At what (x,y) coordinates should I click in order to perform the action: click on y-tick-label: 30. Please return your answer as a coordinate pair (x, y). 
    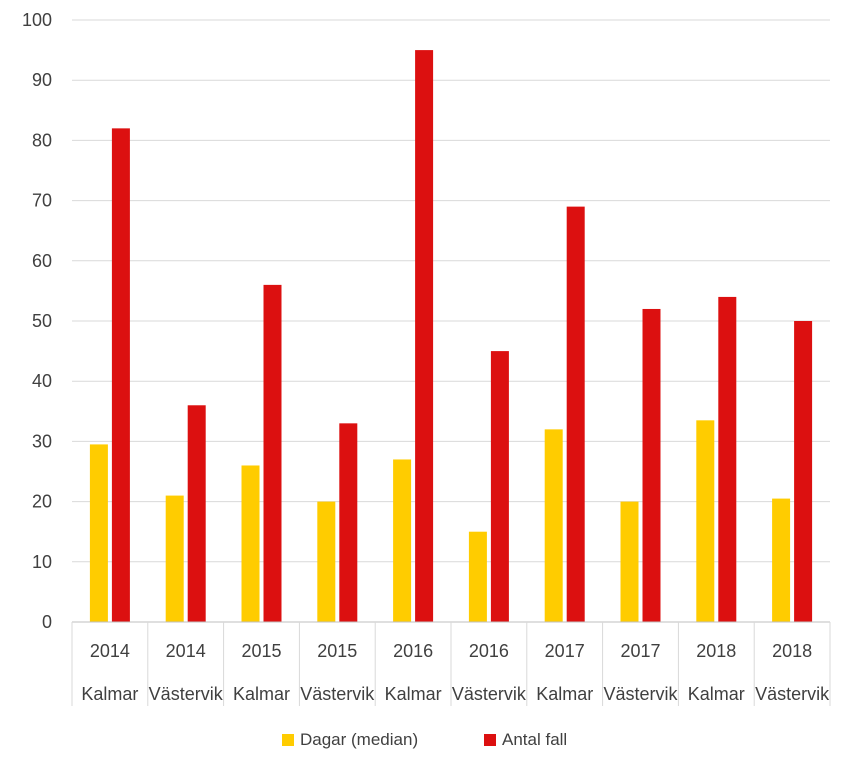
    Looking at the image, I should click on (42, 441).